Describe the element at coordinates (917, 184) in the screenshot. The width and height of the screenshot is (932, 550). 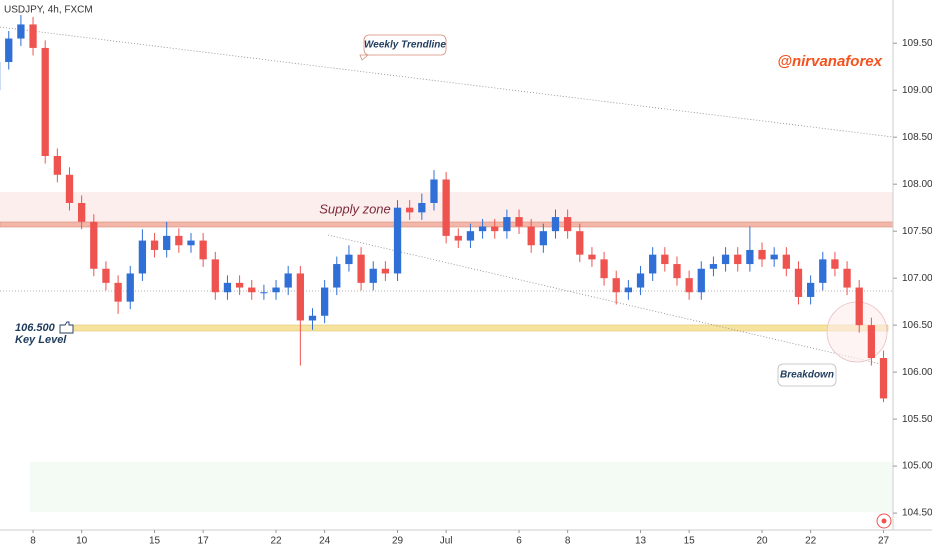
I see `y-tick-label: 108.000` at that location.